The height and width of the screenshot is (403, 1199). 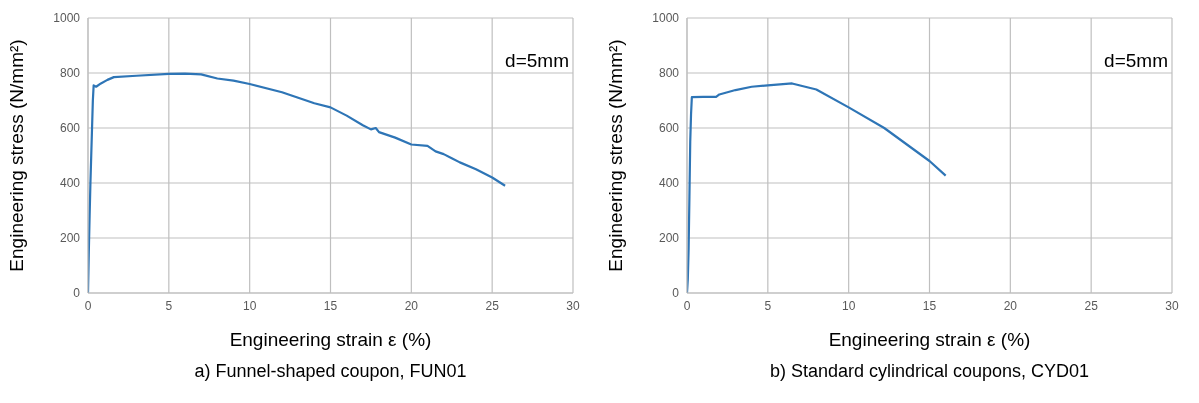 I want to click on text: a) Funnel-shaped coupon, FUN01, so click(x=330, y=371).